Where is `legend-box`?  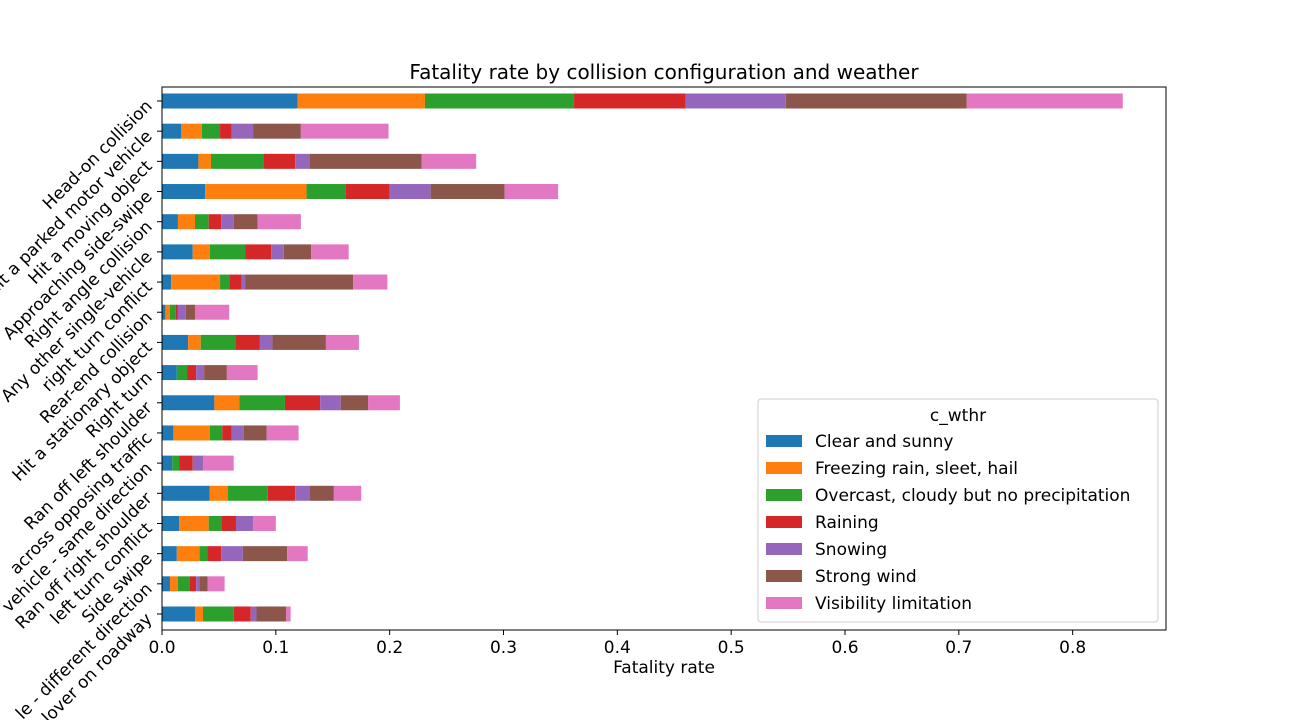
legend-box is located at coordinates (958, 510).